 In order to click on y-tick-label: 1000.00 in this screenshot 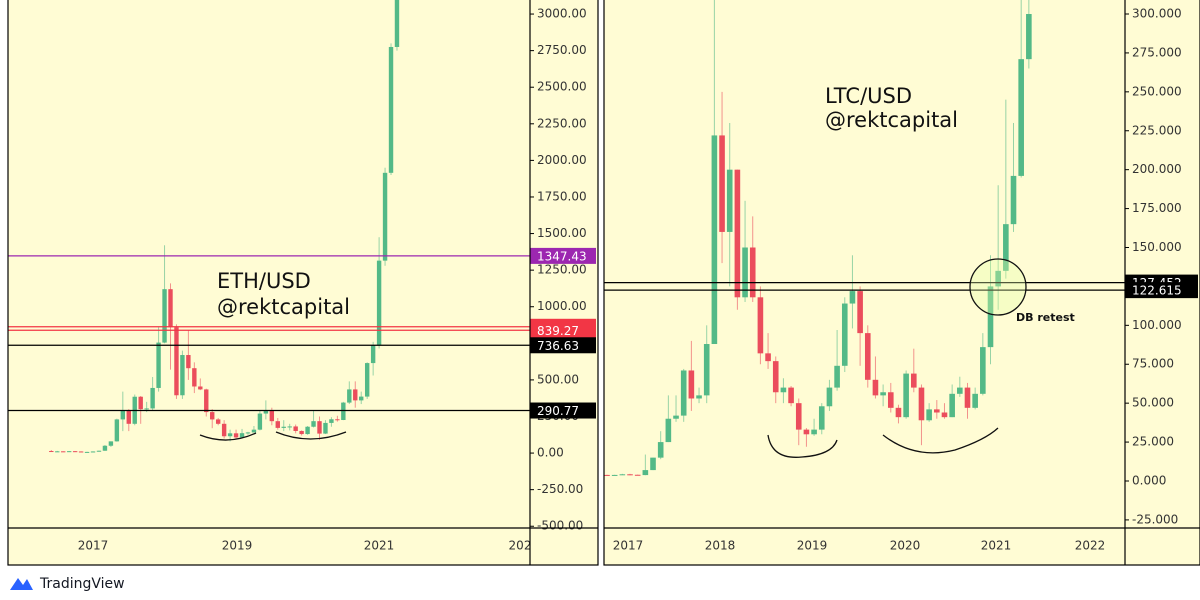, I will do `click(562, 306)`.